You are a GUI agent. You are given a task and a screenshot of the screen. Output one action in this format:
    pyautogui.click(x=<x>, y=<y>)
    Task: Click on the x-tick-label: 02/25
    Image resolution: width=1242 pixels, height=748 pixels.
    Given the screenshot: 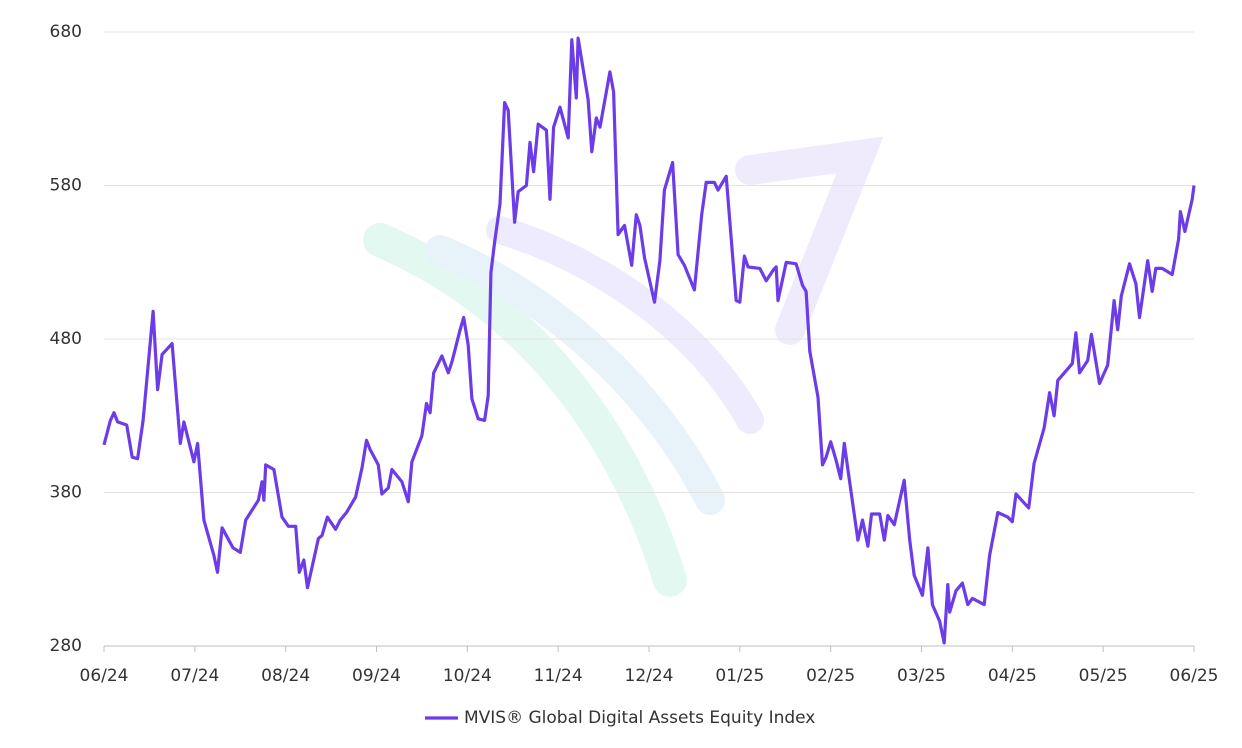 What is the action you would take?
    pyautogui.click(x=830, y=676)
    